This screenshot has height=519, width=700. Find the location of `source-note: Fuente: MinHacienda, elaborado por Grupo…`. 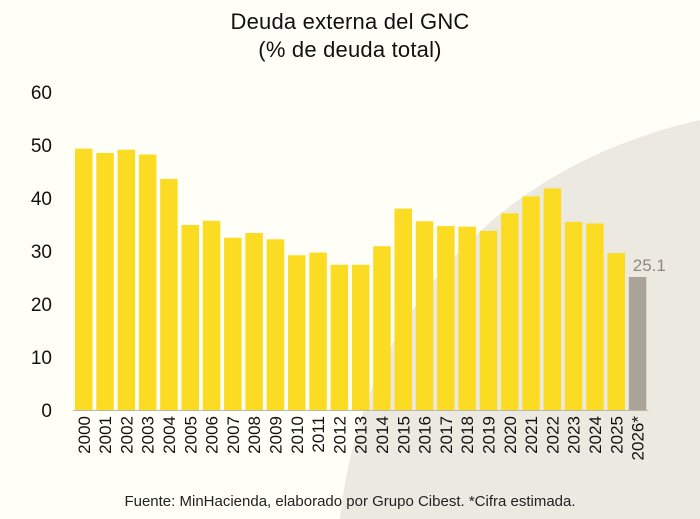

source-note: Fuente: MinHacienda, elaborado por Grupo… is located at coordinates (350, 501).